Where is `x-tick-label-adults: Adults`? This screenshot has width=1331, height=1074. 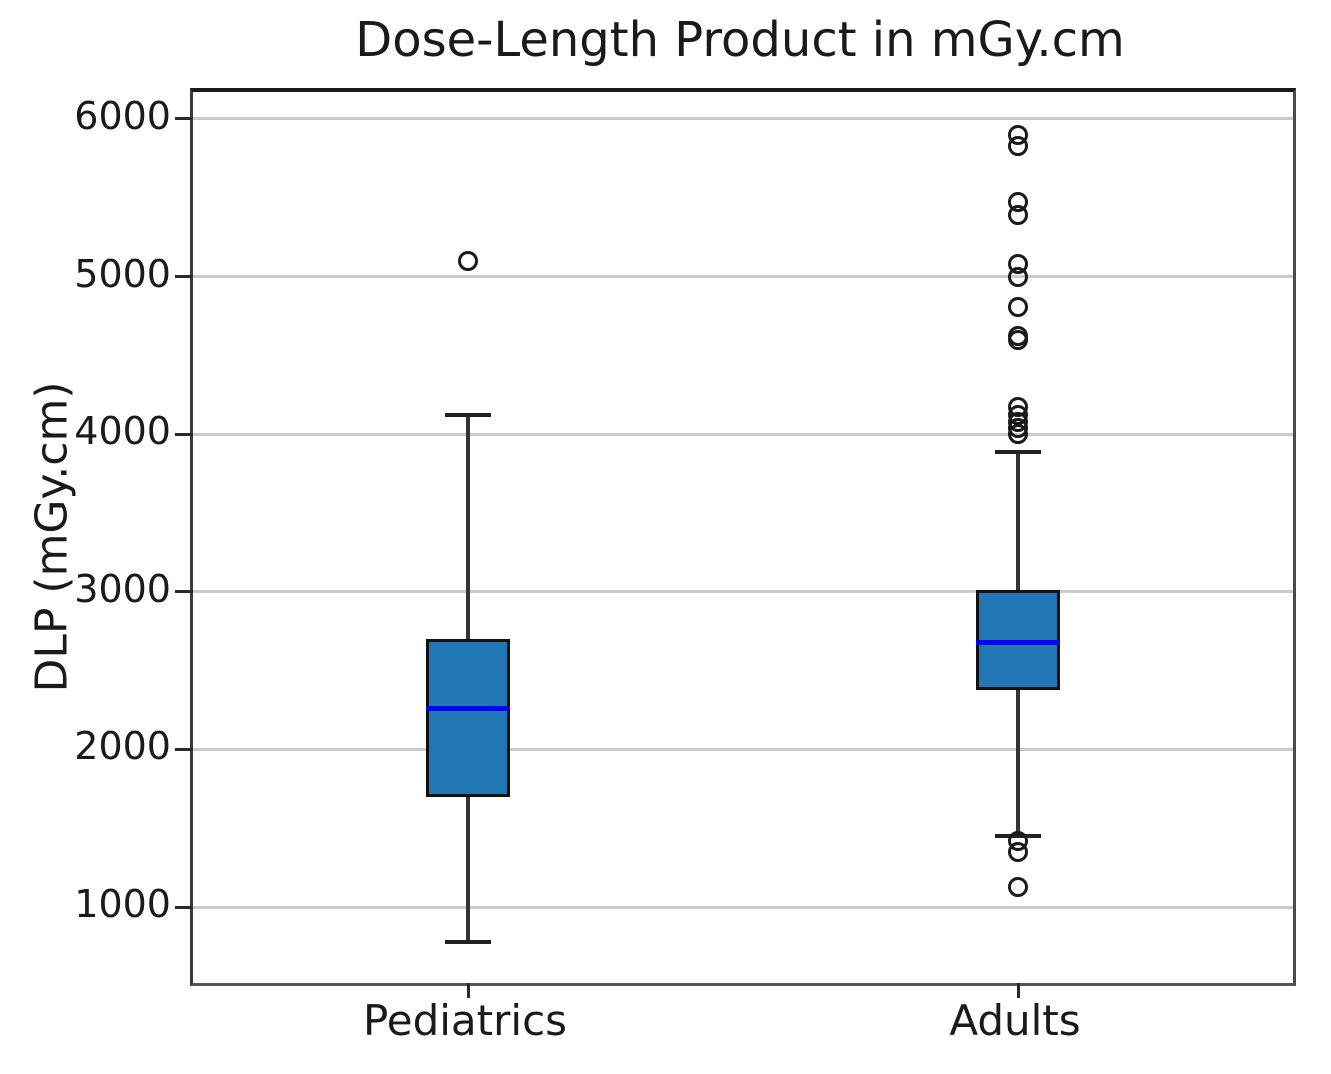 x-tick-label-adults: Adults is located at coordinates (1015, 1020).